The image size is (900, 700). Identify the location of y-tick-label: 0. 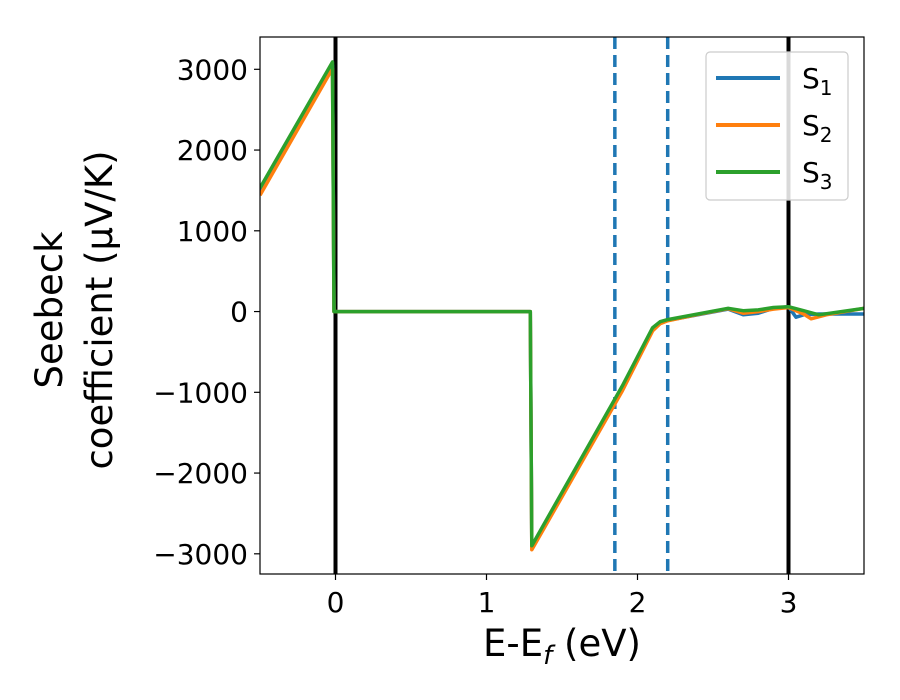
(239, 312).